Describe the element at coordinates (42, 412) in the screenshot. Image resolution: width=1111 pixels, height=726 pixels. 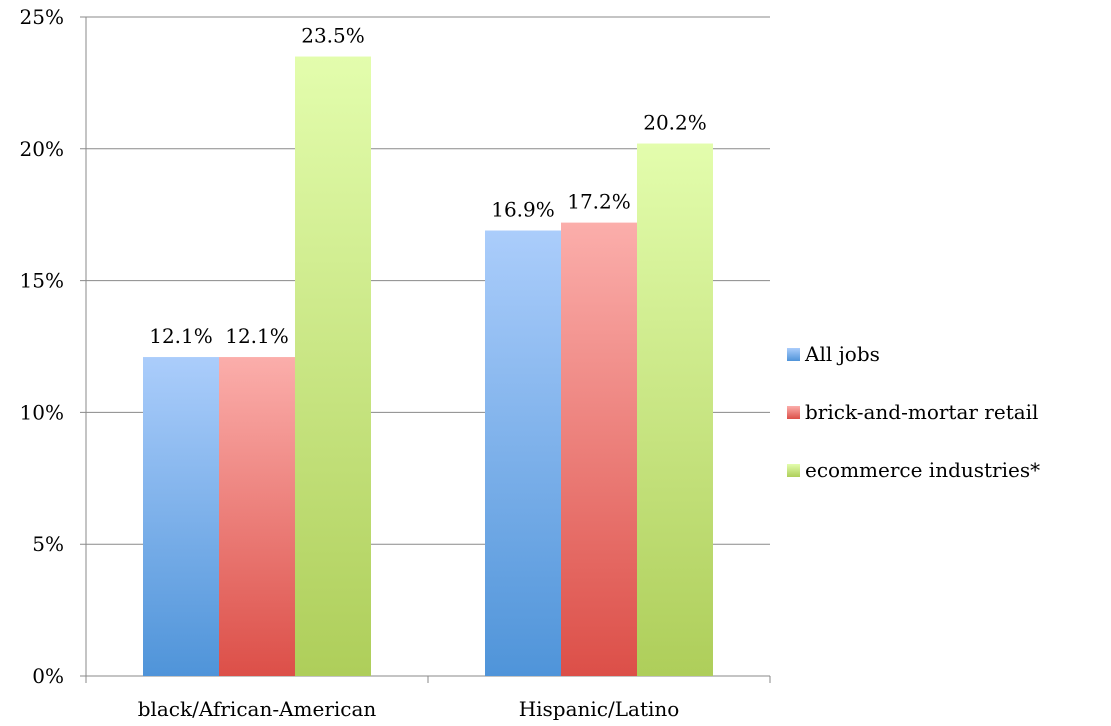
I see `y-tick-label: 10%` at that location.